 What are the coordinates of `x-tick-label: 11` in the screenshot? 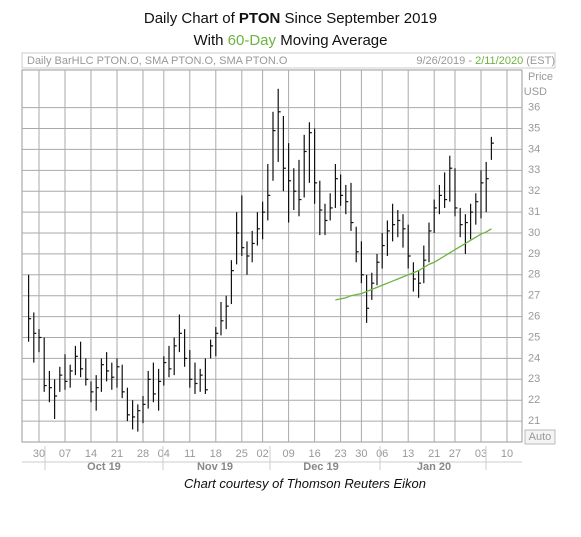 It's located at (189, 454).